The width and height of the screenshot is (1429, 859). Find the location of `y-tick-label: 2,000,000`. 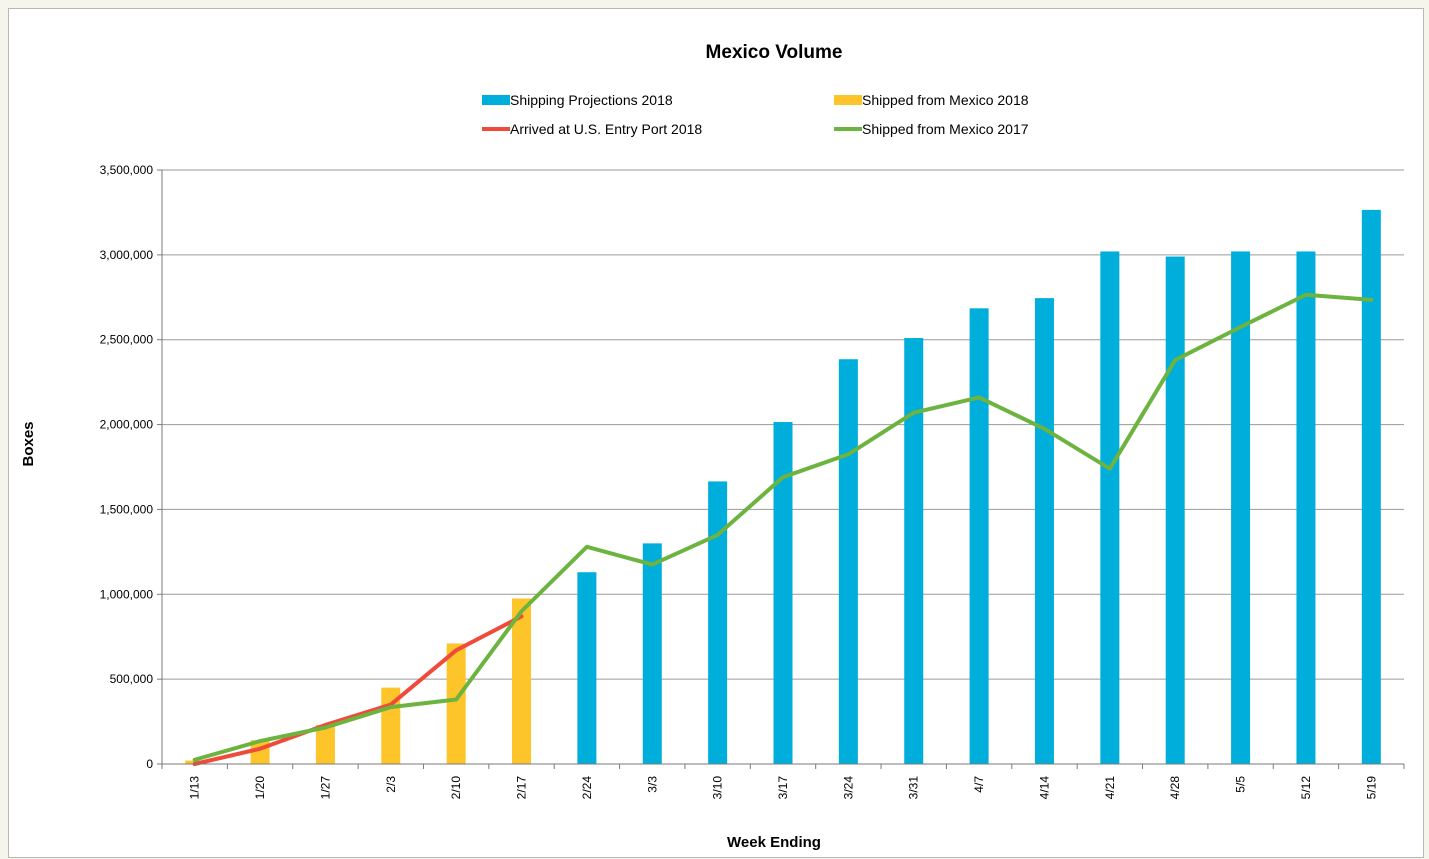

y-tick-label: 2,000,000 is located at coordinates (127, 425).